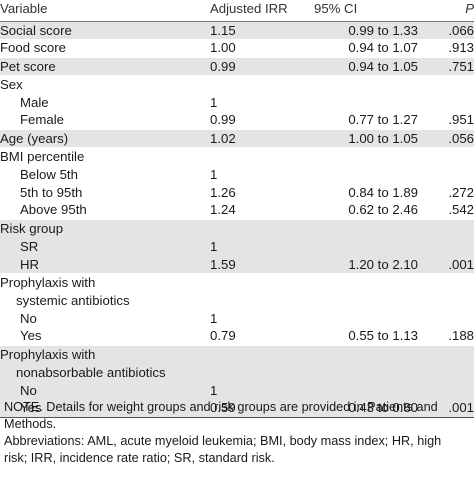  Describe the element at coordinates (461, 120) in the screenshot. I see `row-p: .951` at that location.